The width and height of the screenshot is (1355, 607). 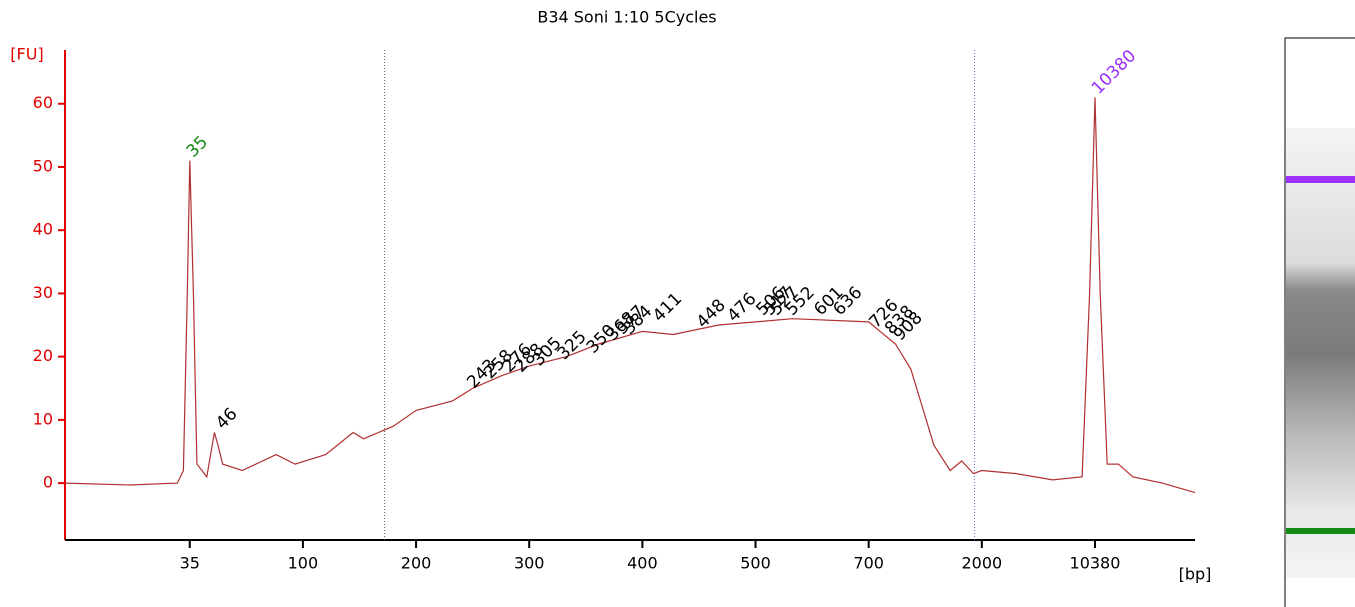 I want to click on x-axis-label: [bp], so click(x=1195, y=574).